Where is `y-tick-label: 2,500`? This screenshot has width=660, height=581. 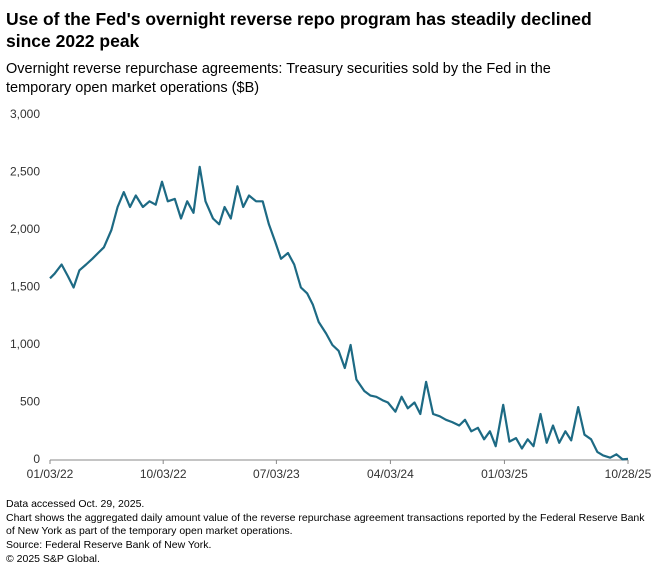
y-tick-label: 2,500 is located at coordinates (25, 172).